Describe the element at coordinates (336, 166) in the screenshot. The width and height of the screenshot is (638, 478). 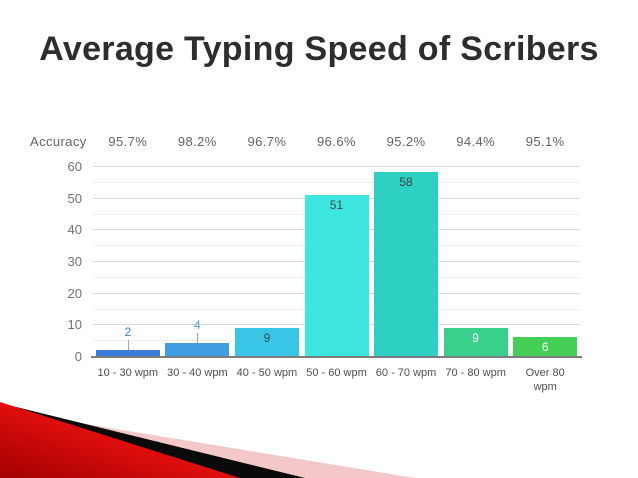
I see `major-gridline` at that location.